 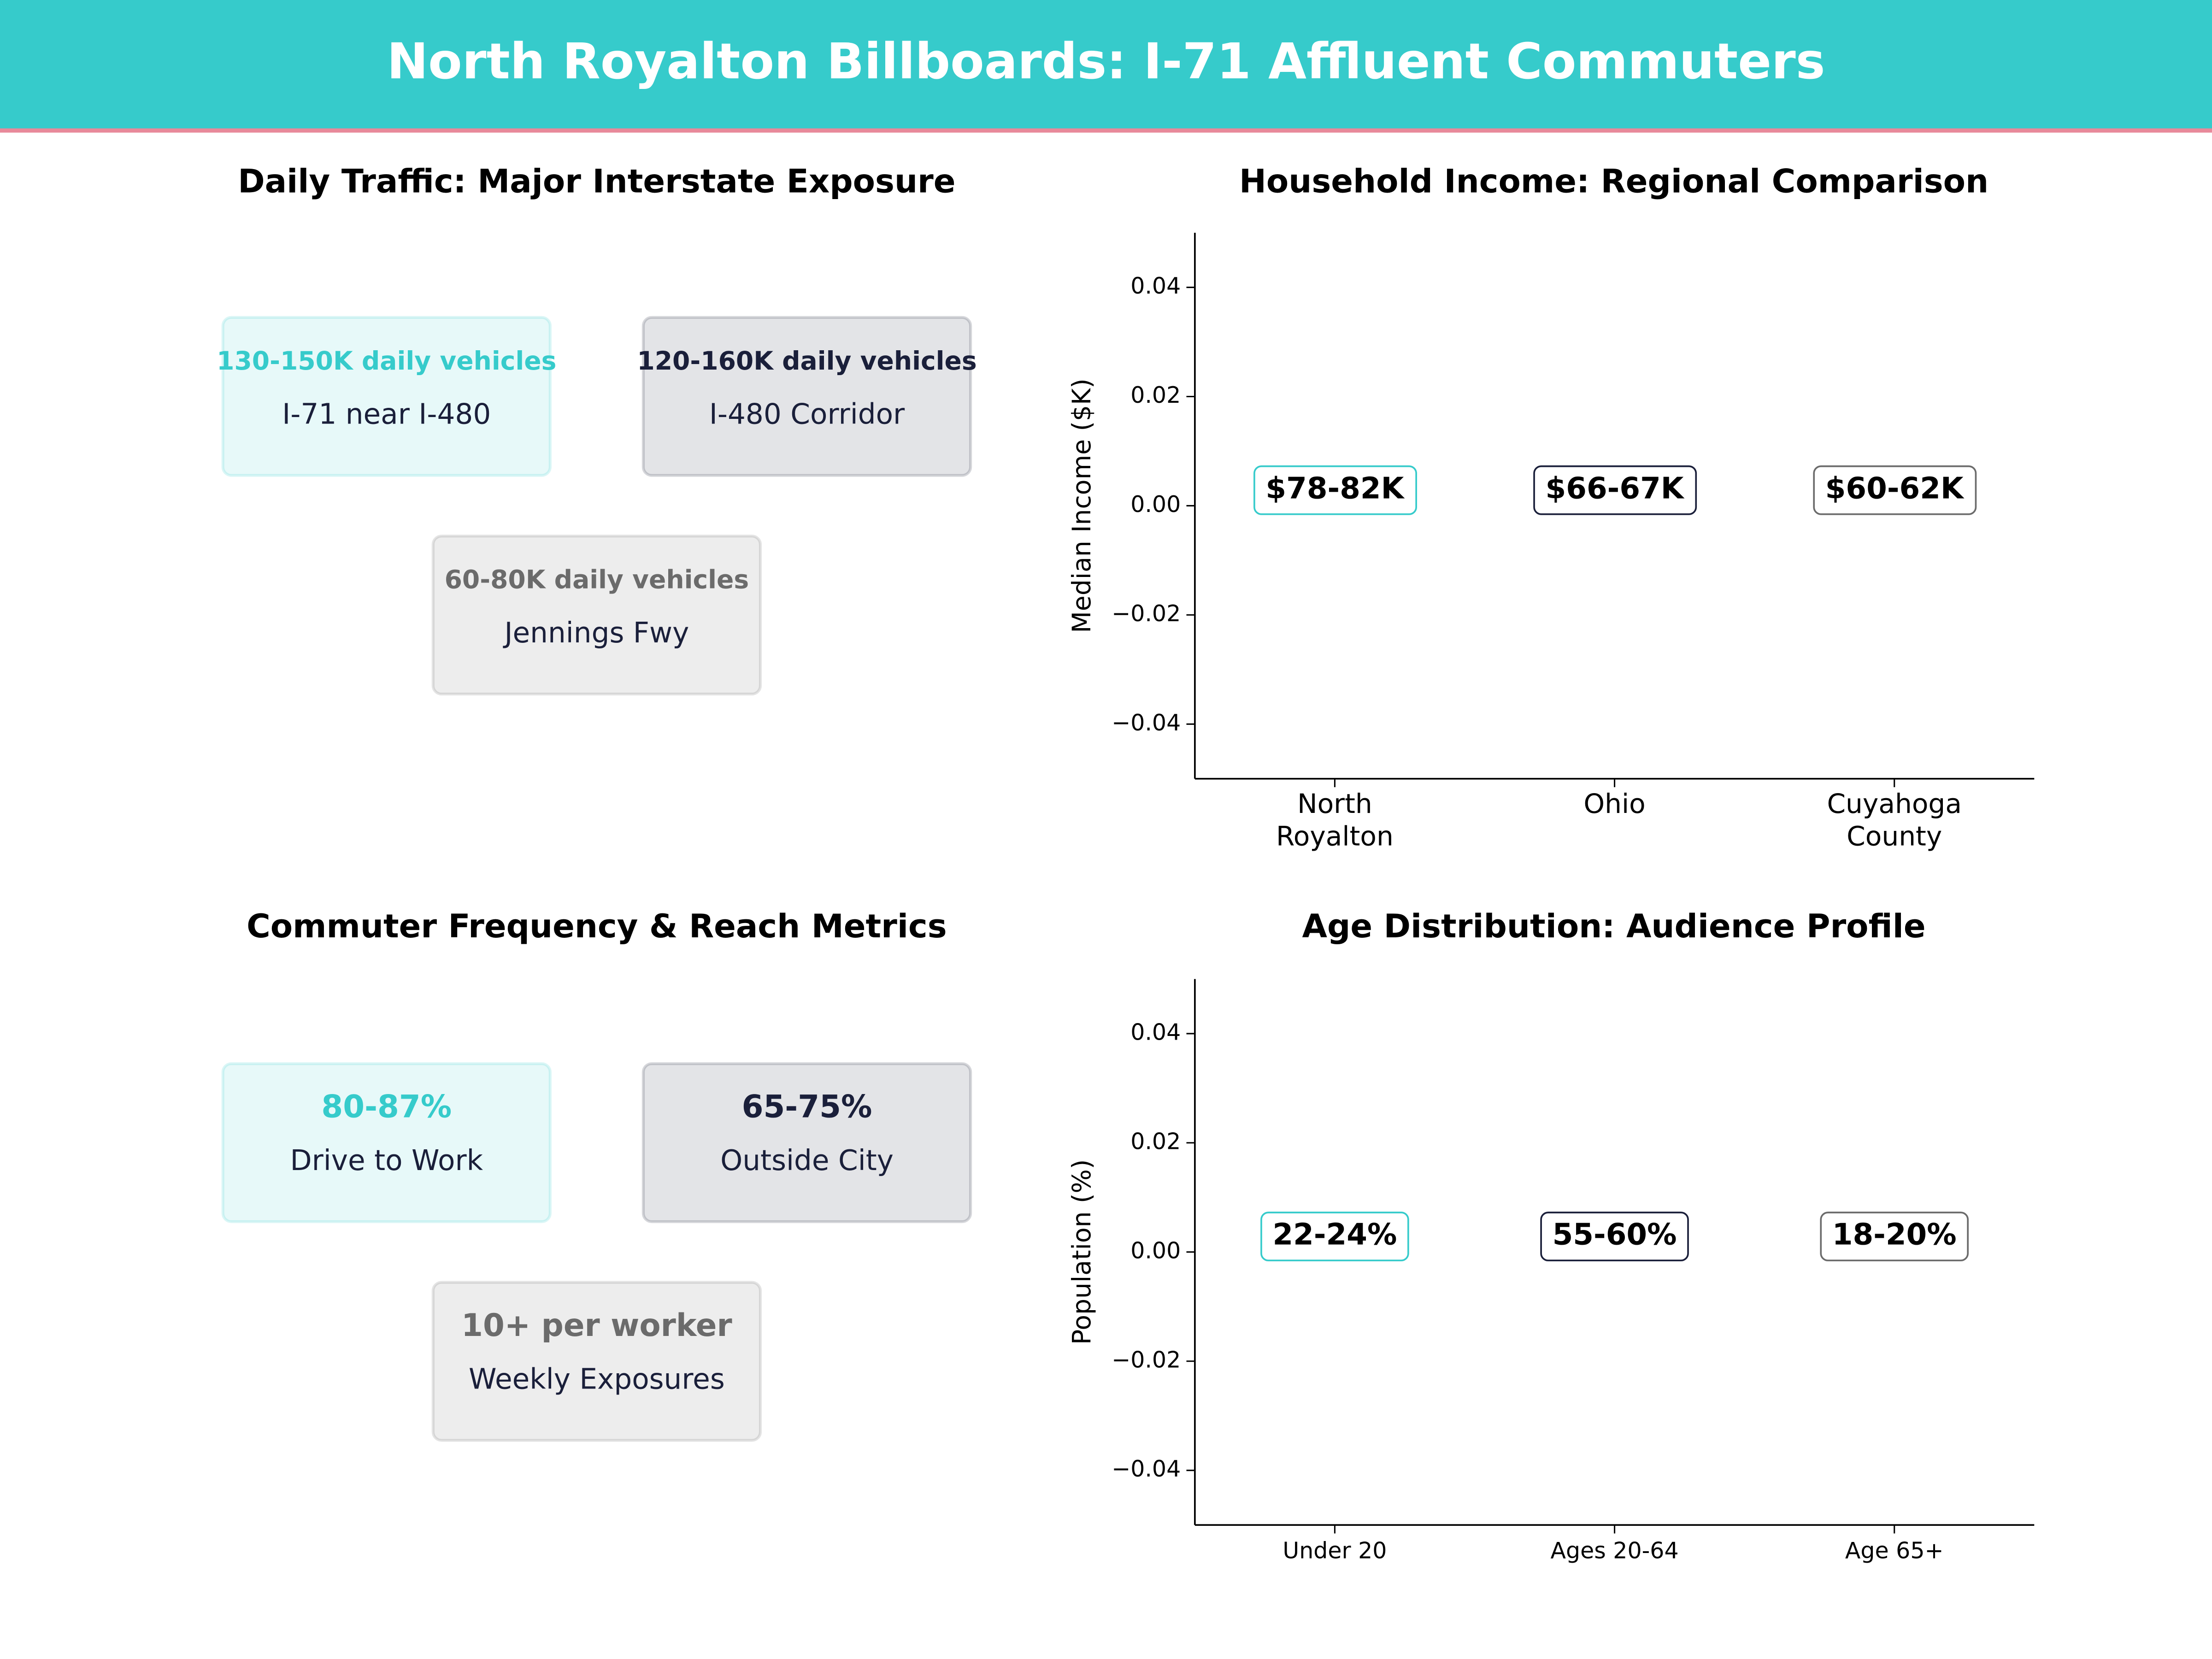 What do you see at coordinates (1335, 820) in the screenshot?
I see `x-tick-label: North Royalton` at bounding box center [1335, 820].